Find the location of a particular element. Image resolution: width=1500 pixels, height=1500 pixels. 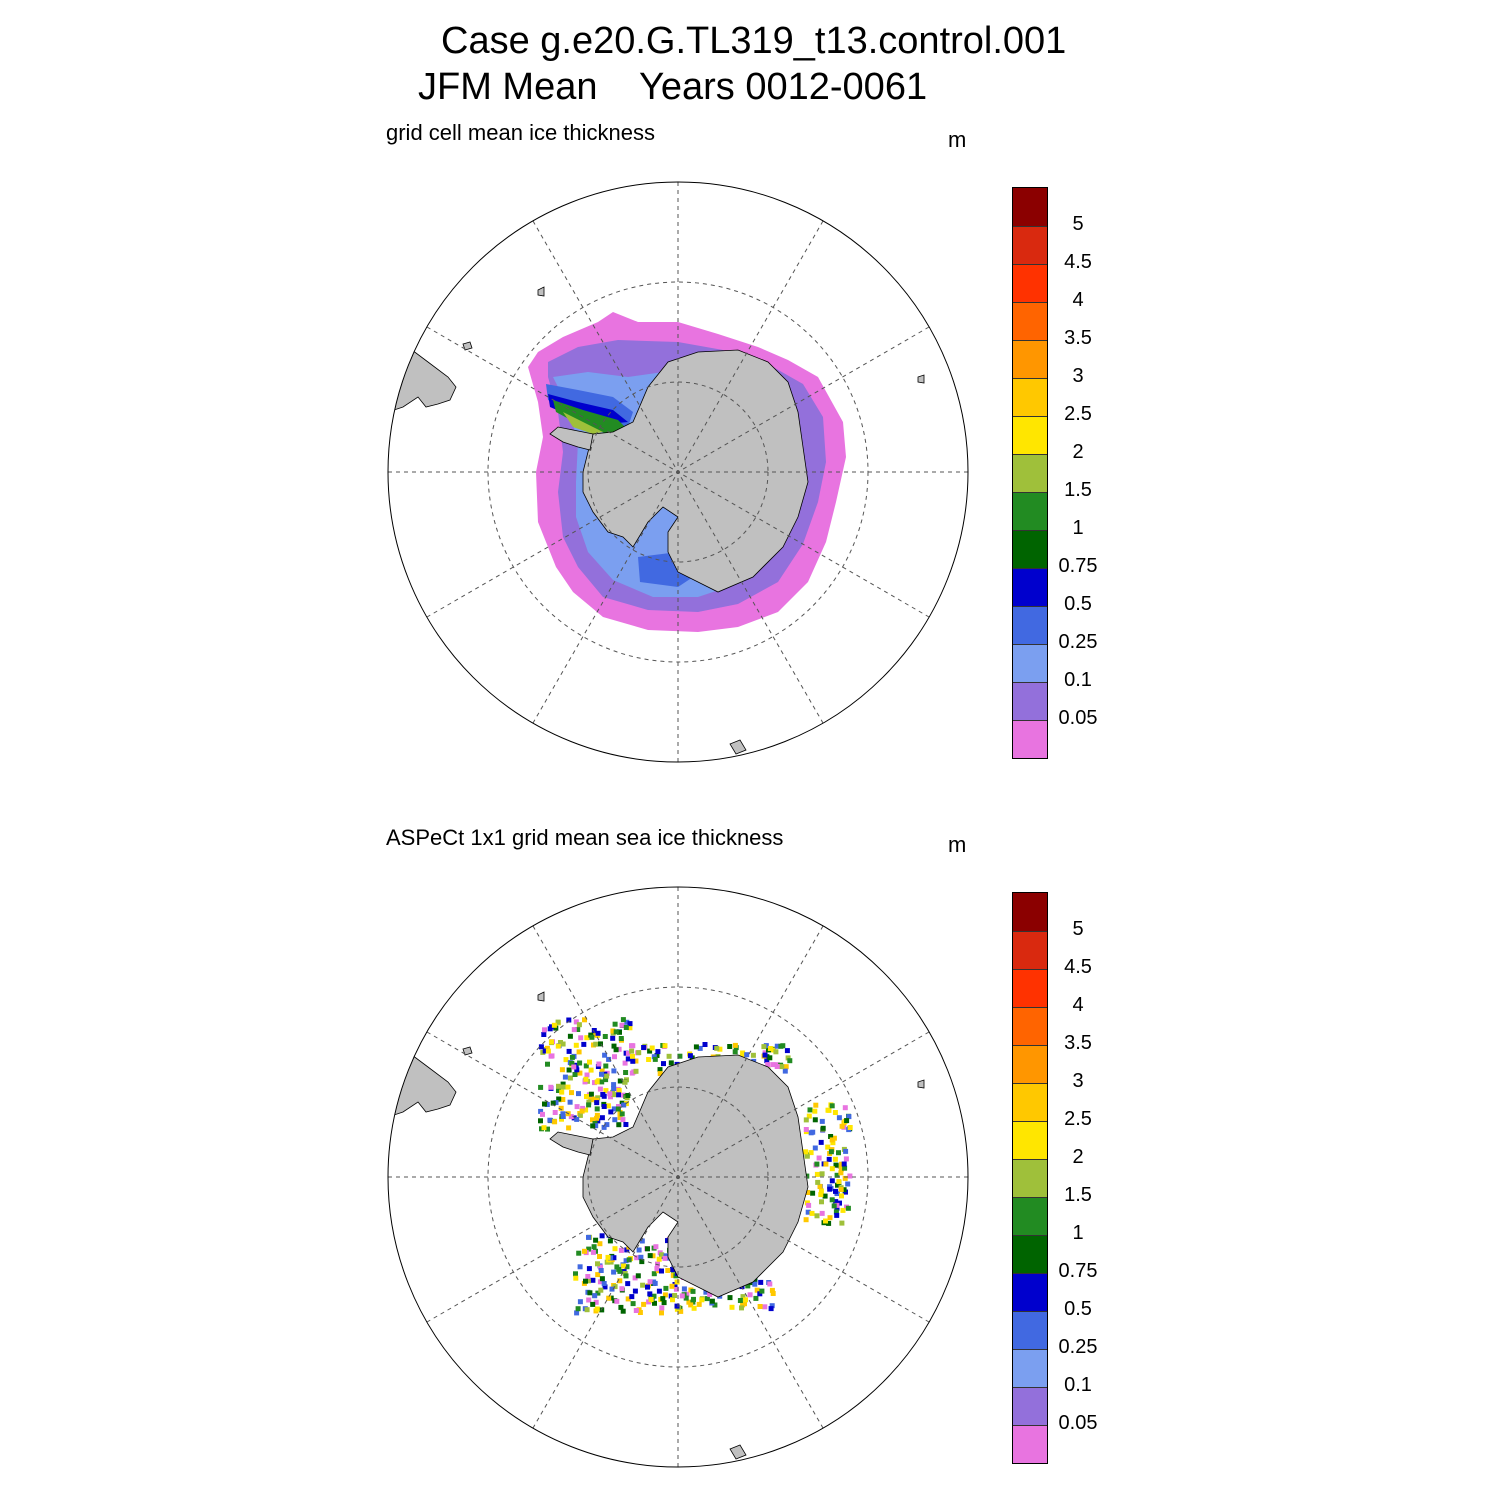

colorbar-tick-label: 0.25 is located at coordinates (1078, 642).